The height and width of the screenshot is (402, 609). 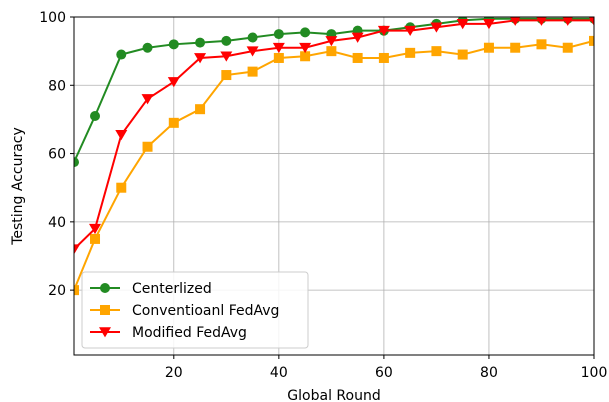 What do you see at coordinates (384, 373) in the screenshot?
I see `x-tick-label: 60` at bounding box center [384, 373].